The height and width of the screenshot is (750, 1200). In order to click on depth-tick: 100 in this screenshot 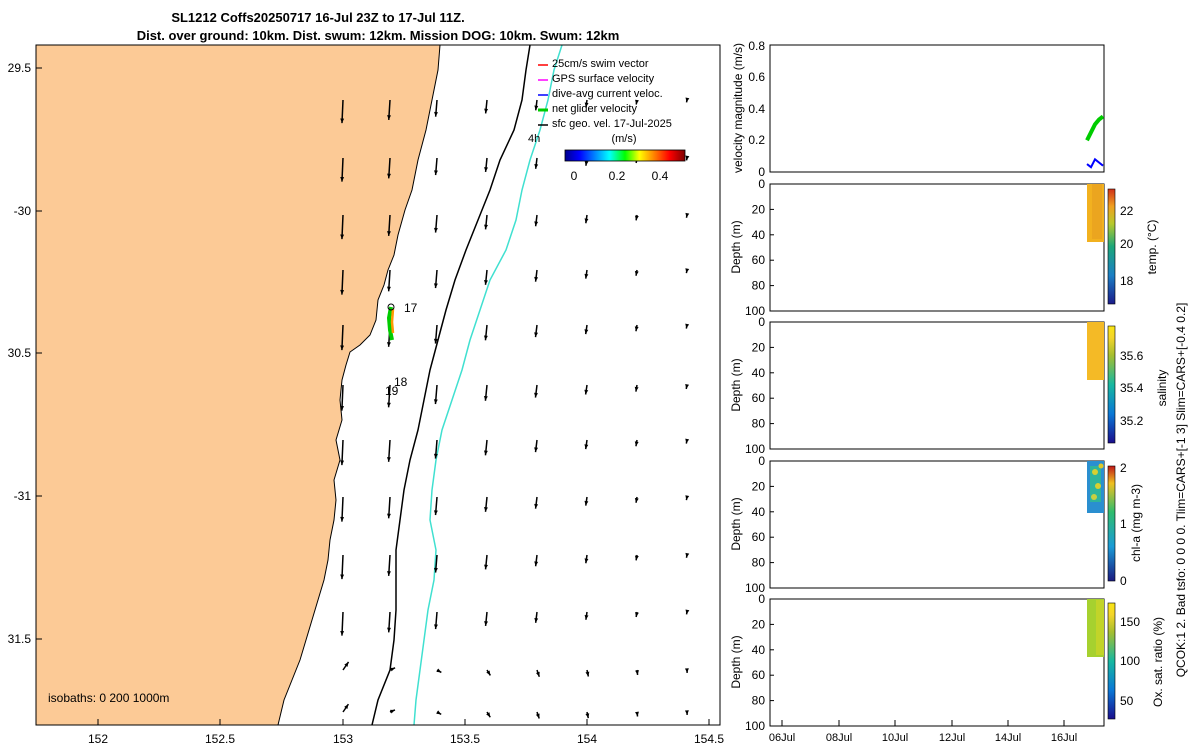, I will do `click(755, 449)`.